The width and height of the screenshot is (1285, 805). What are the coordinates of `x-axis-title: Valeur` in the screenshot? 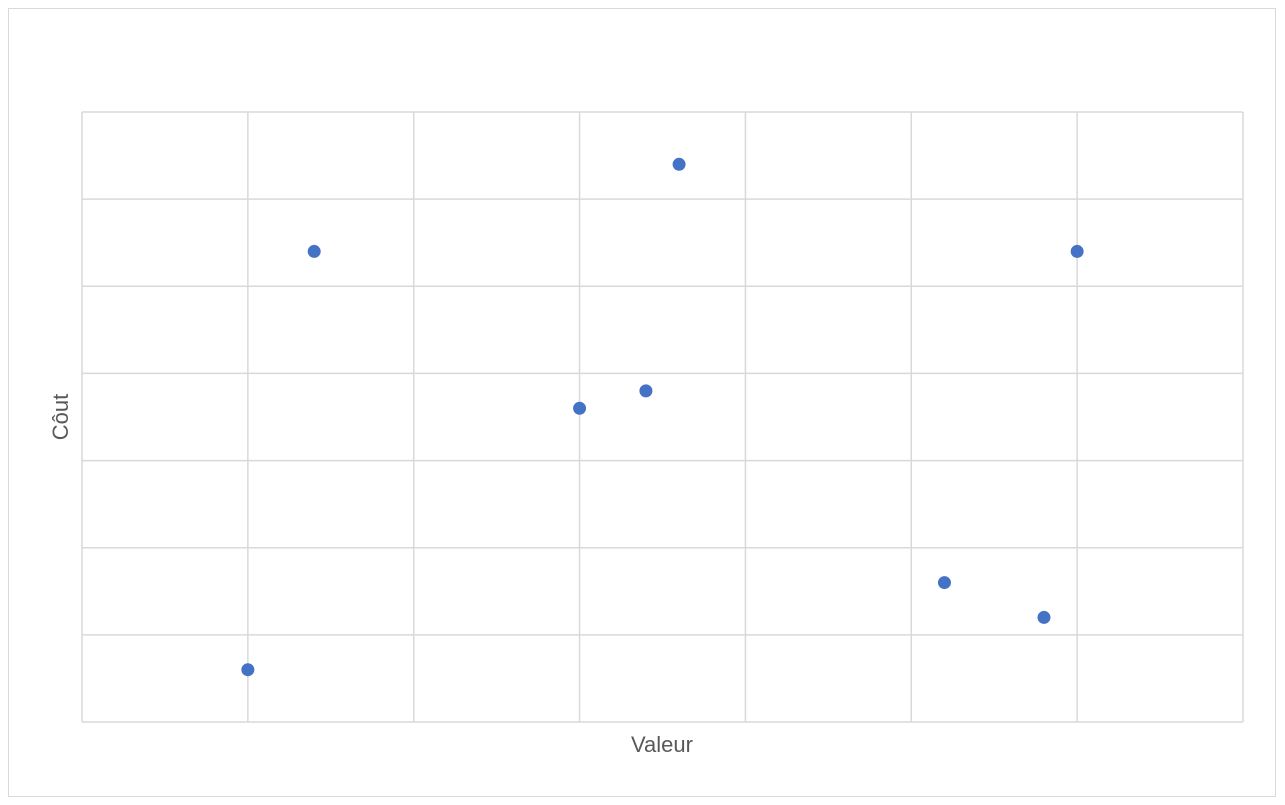 It's located at (662, 744).